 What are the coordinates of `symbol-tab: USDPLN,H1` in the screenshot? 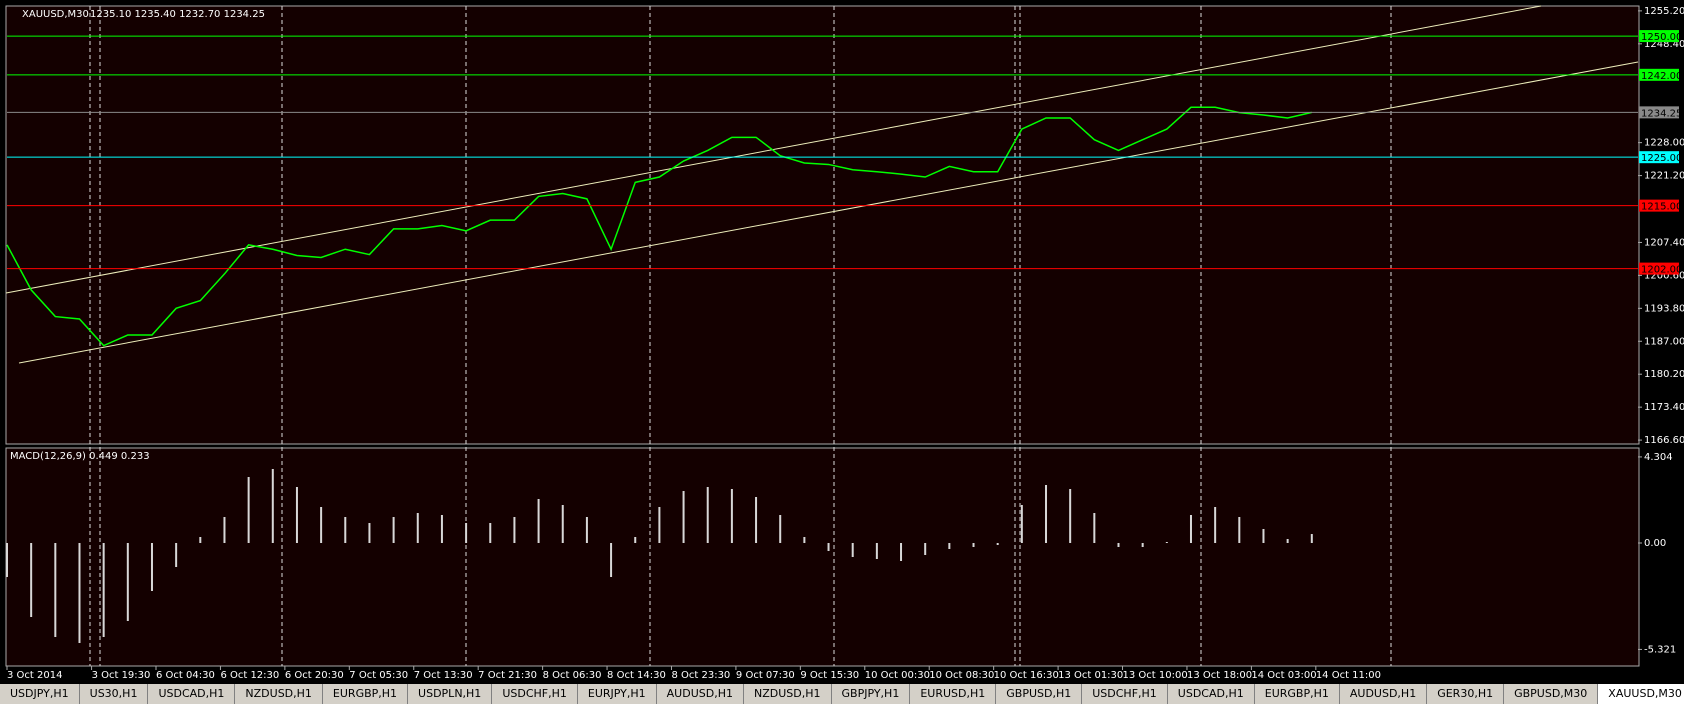 It's located at (450, 694).